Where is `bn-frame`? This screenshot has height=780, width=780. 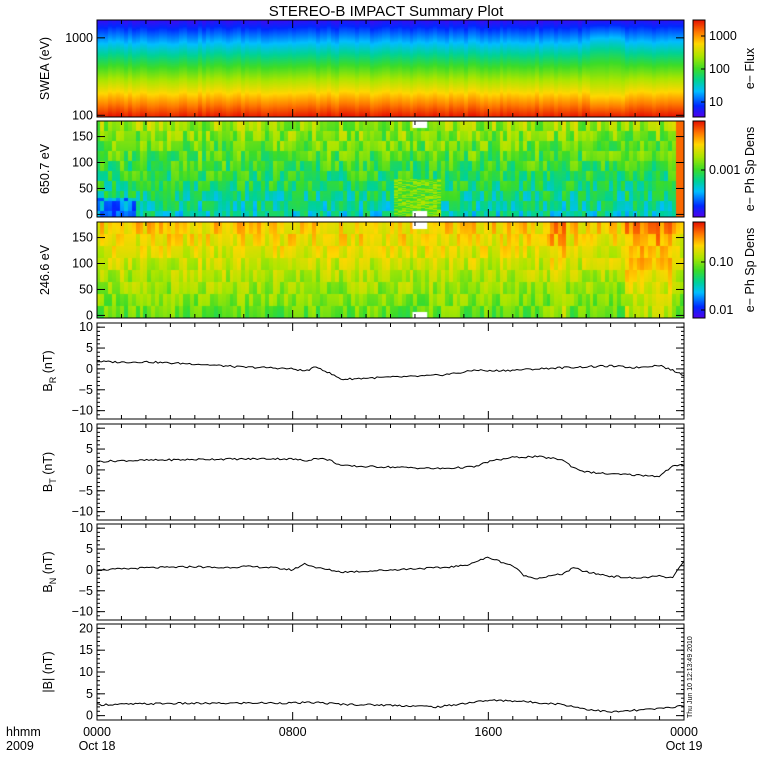
bn-frame is located at coordinates (390, 572).